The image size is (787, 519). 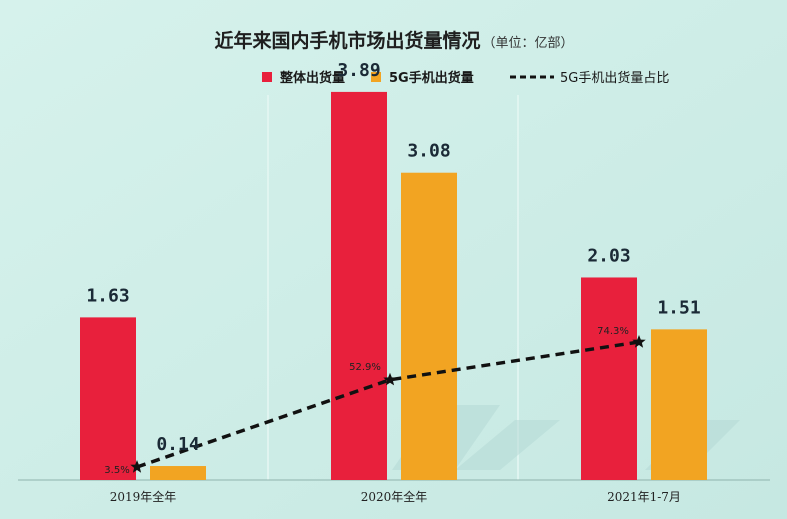 What do you see at coordinates (614, 78) in the screenshot?
I see `legend-label-ratio: 5G手机出货量占比` at bounding box center [614, 78].